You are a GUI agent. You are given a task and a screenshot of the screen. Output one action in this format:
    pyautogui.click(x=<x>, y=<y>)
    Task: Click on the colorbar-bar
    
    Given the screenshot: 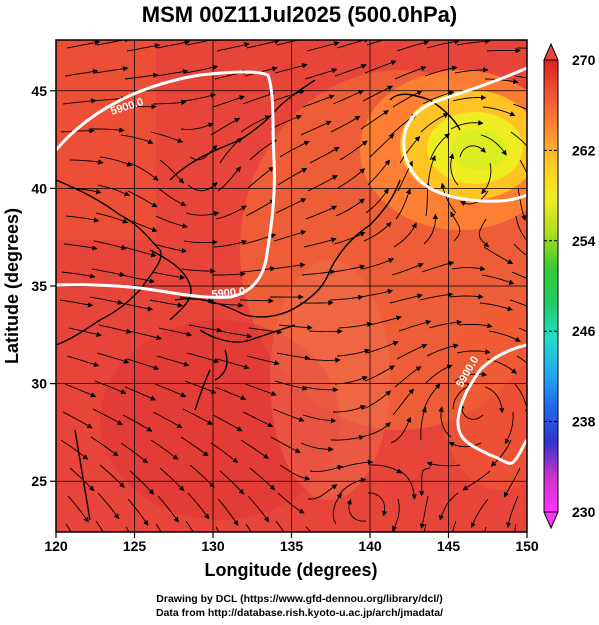 What is the action you would take?
    pyautogui.click(x=551, y=286)
    